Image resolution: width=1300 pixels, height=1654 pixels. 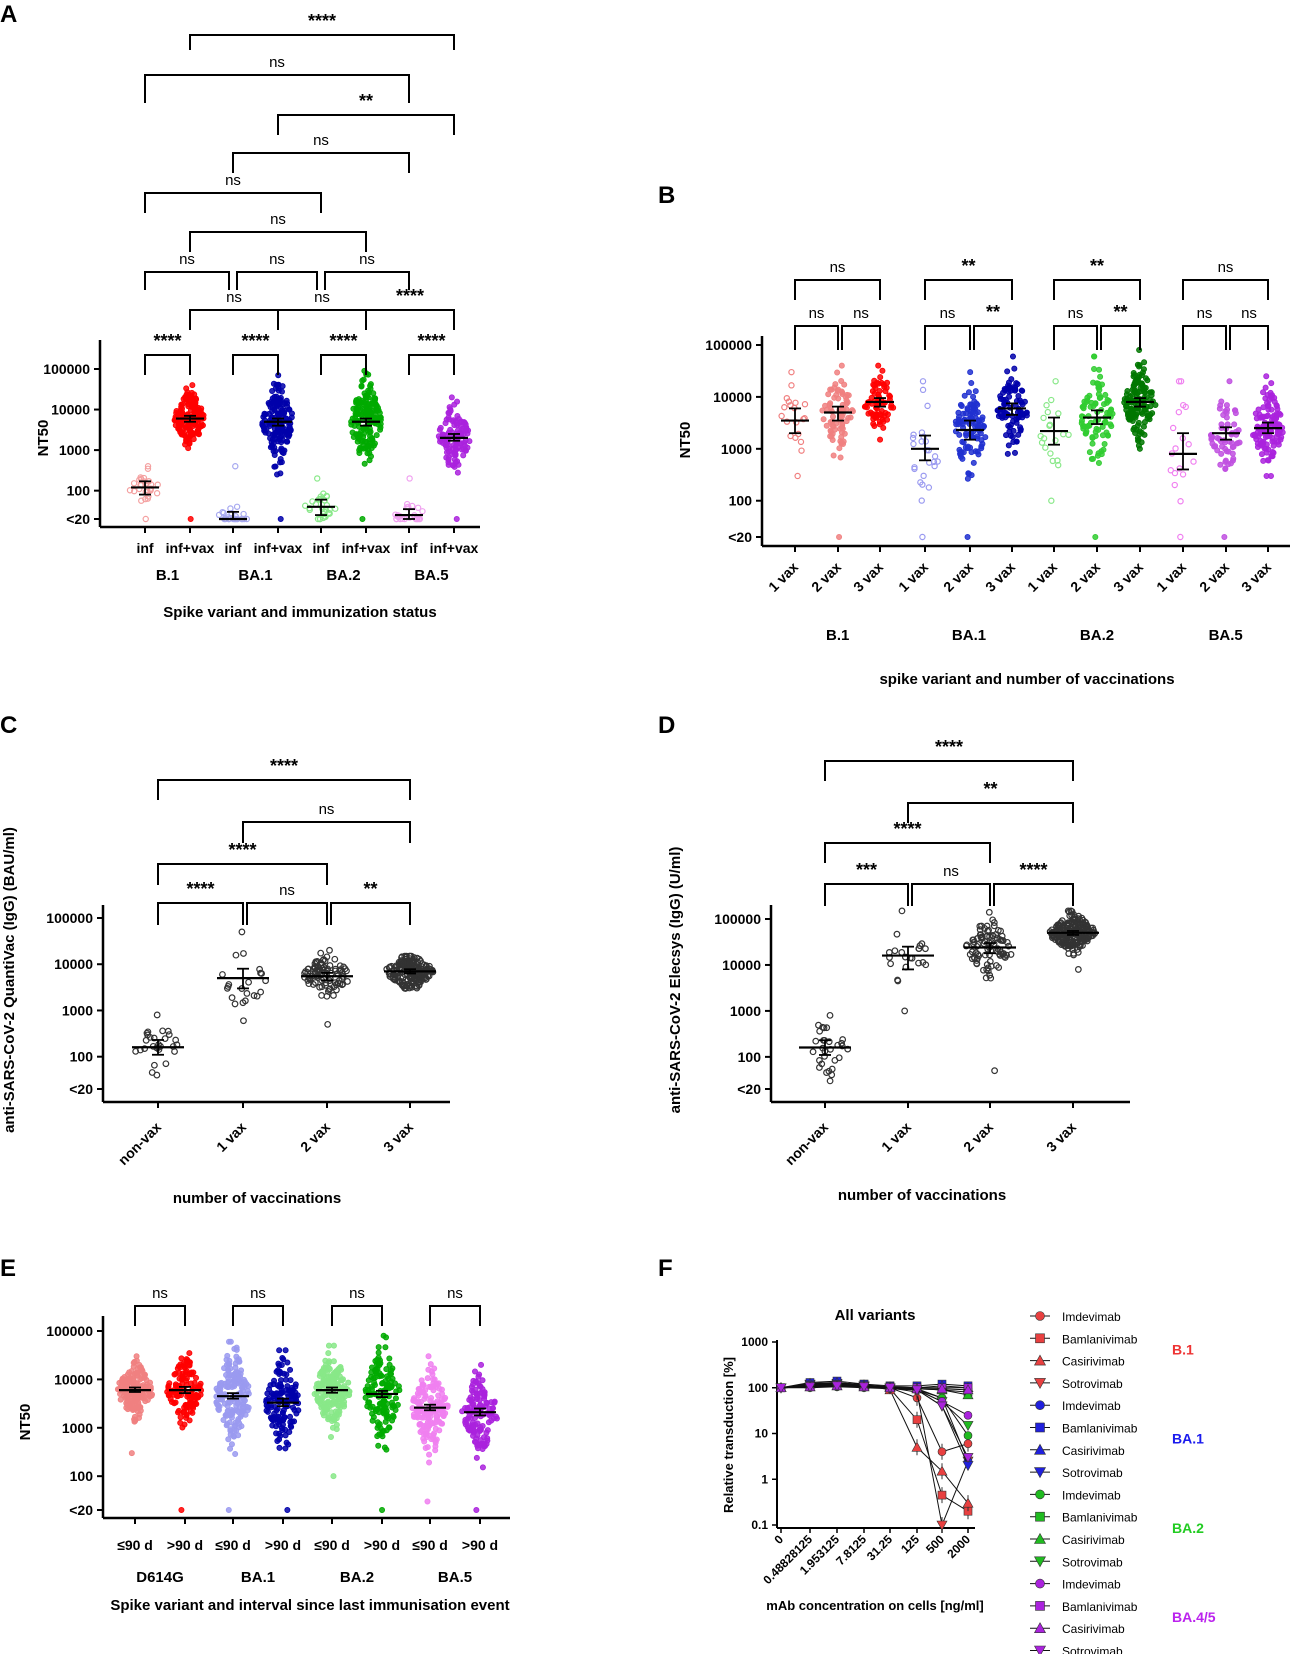 I want to click on x-group-label: BA.1, so click(x=255, y=575).